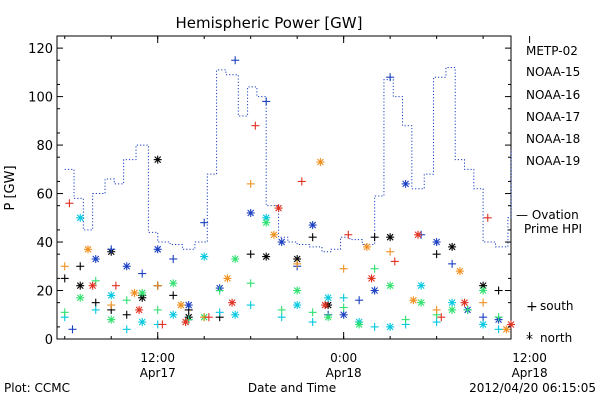 This screenshot has width=600, height=400. I want to click on legend-north-symbol: *, so click(529, 340).